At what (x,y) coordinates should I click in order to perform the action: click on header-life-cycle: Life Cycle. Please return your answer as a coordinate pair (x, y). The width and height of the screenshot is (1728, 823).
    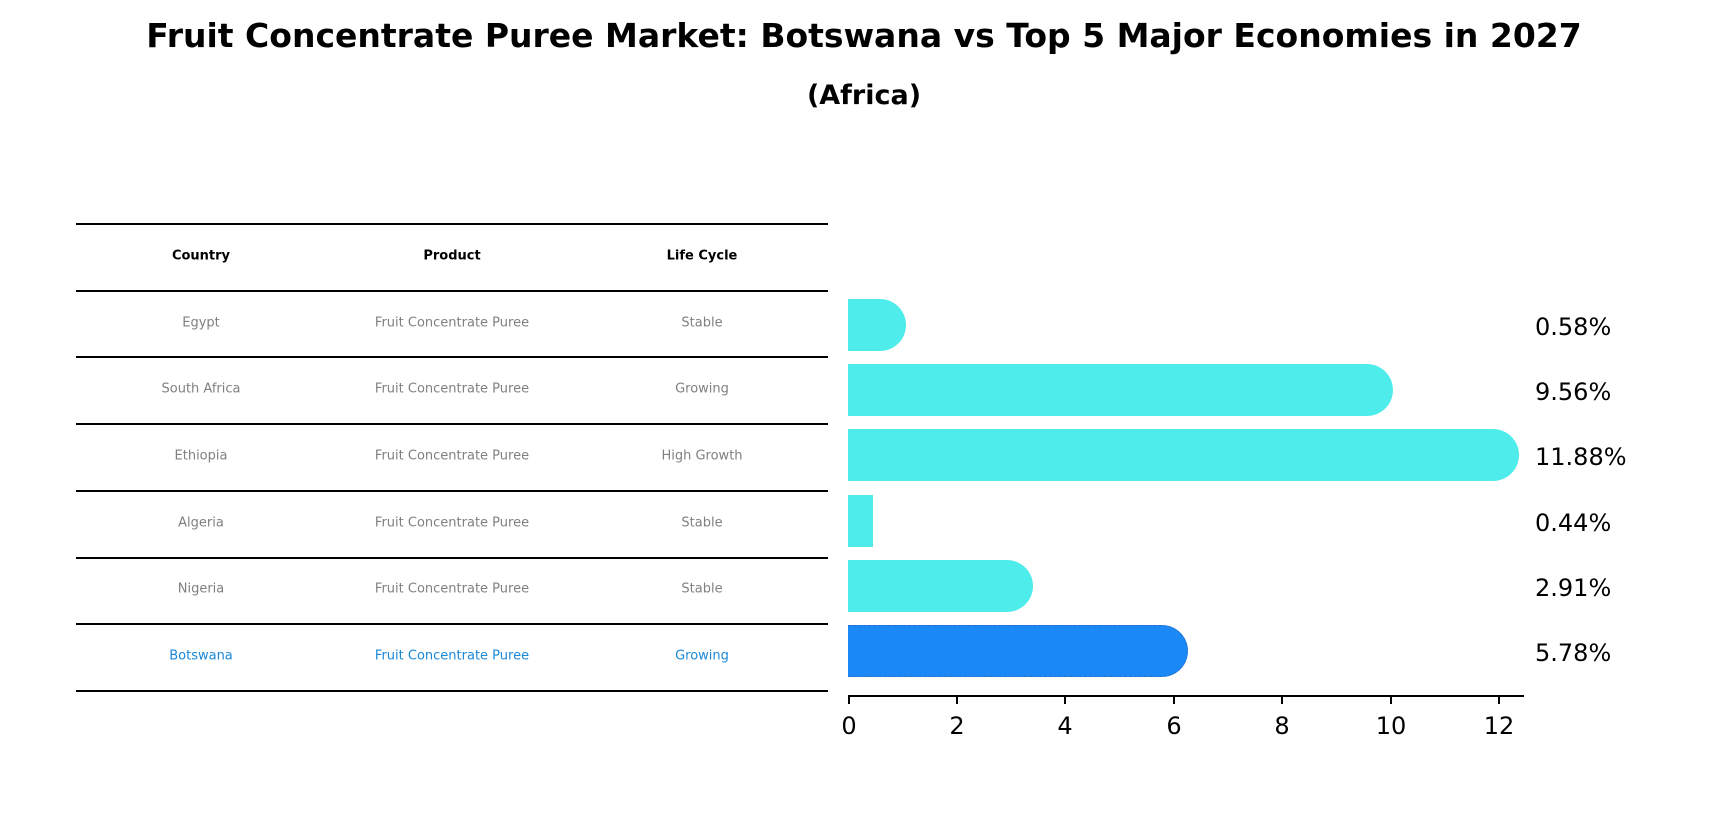
    Looking at the image, I should click on (702, 256).